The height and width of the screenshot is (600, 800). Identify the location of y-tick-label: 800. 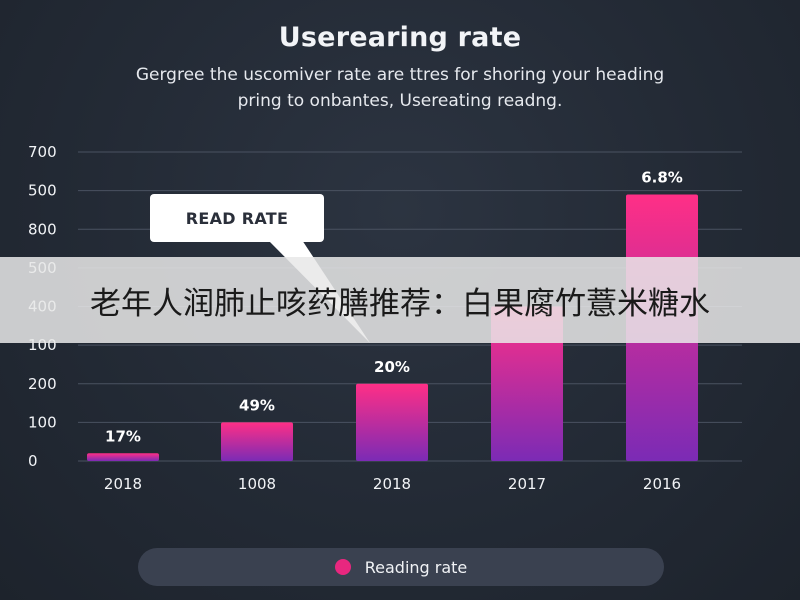
(42, 229).